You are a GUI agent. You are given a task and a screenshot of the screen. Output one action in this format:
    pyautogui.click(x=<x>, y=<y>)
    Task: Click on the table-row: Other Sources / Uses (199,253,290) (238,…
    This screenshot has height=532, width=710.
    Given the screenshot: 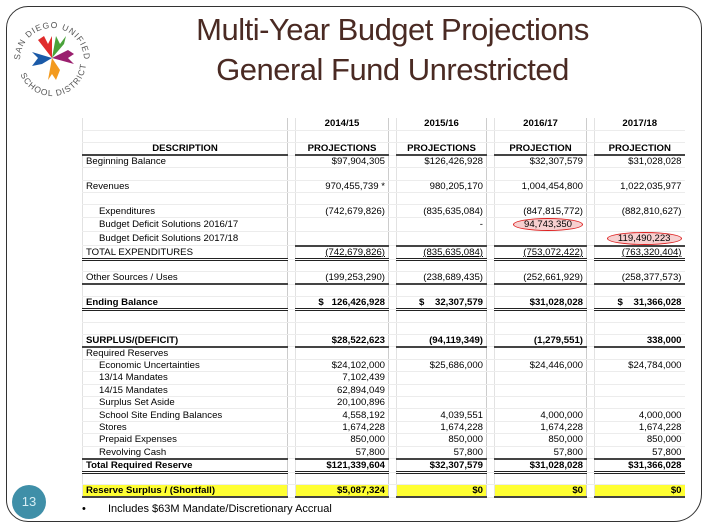 What is the action you would take?
    pyautogui.click(x=383, y=278)
    